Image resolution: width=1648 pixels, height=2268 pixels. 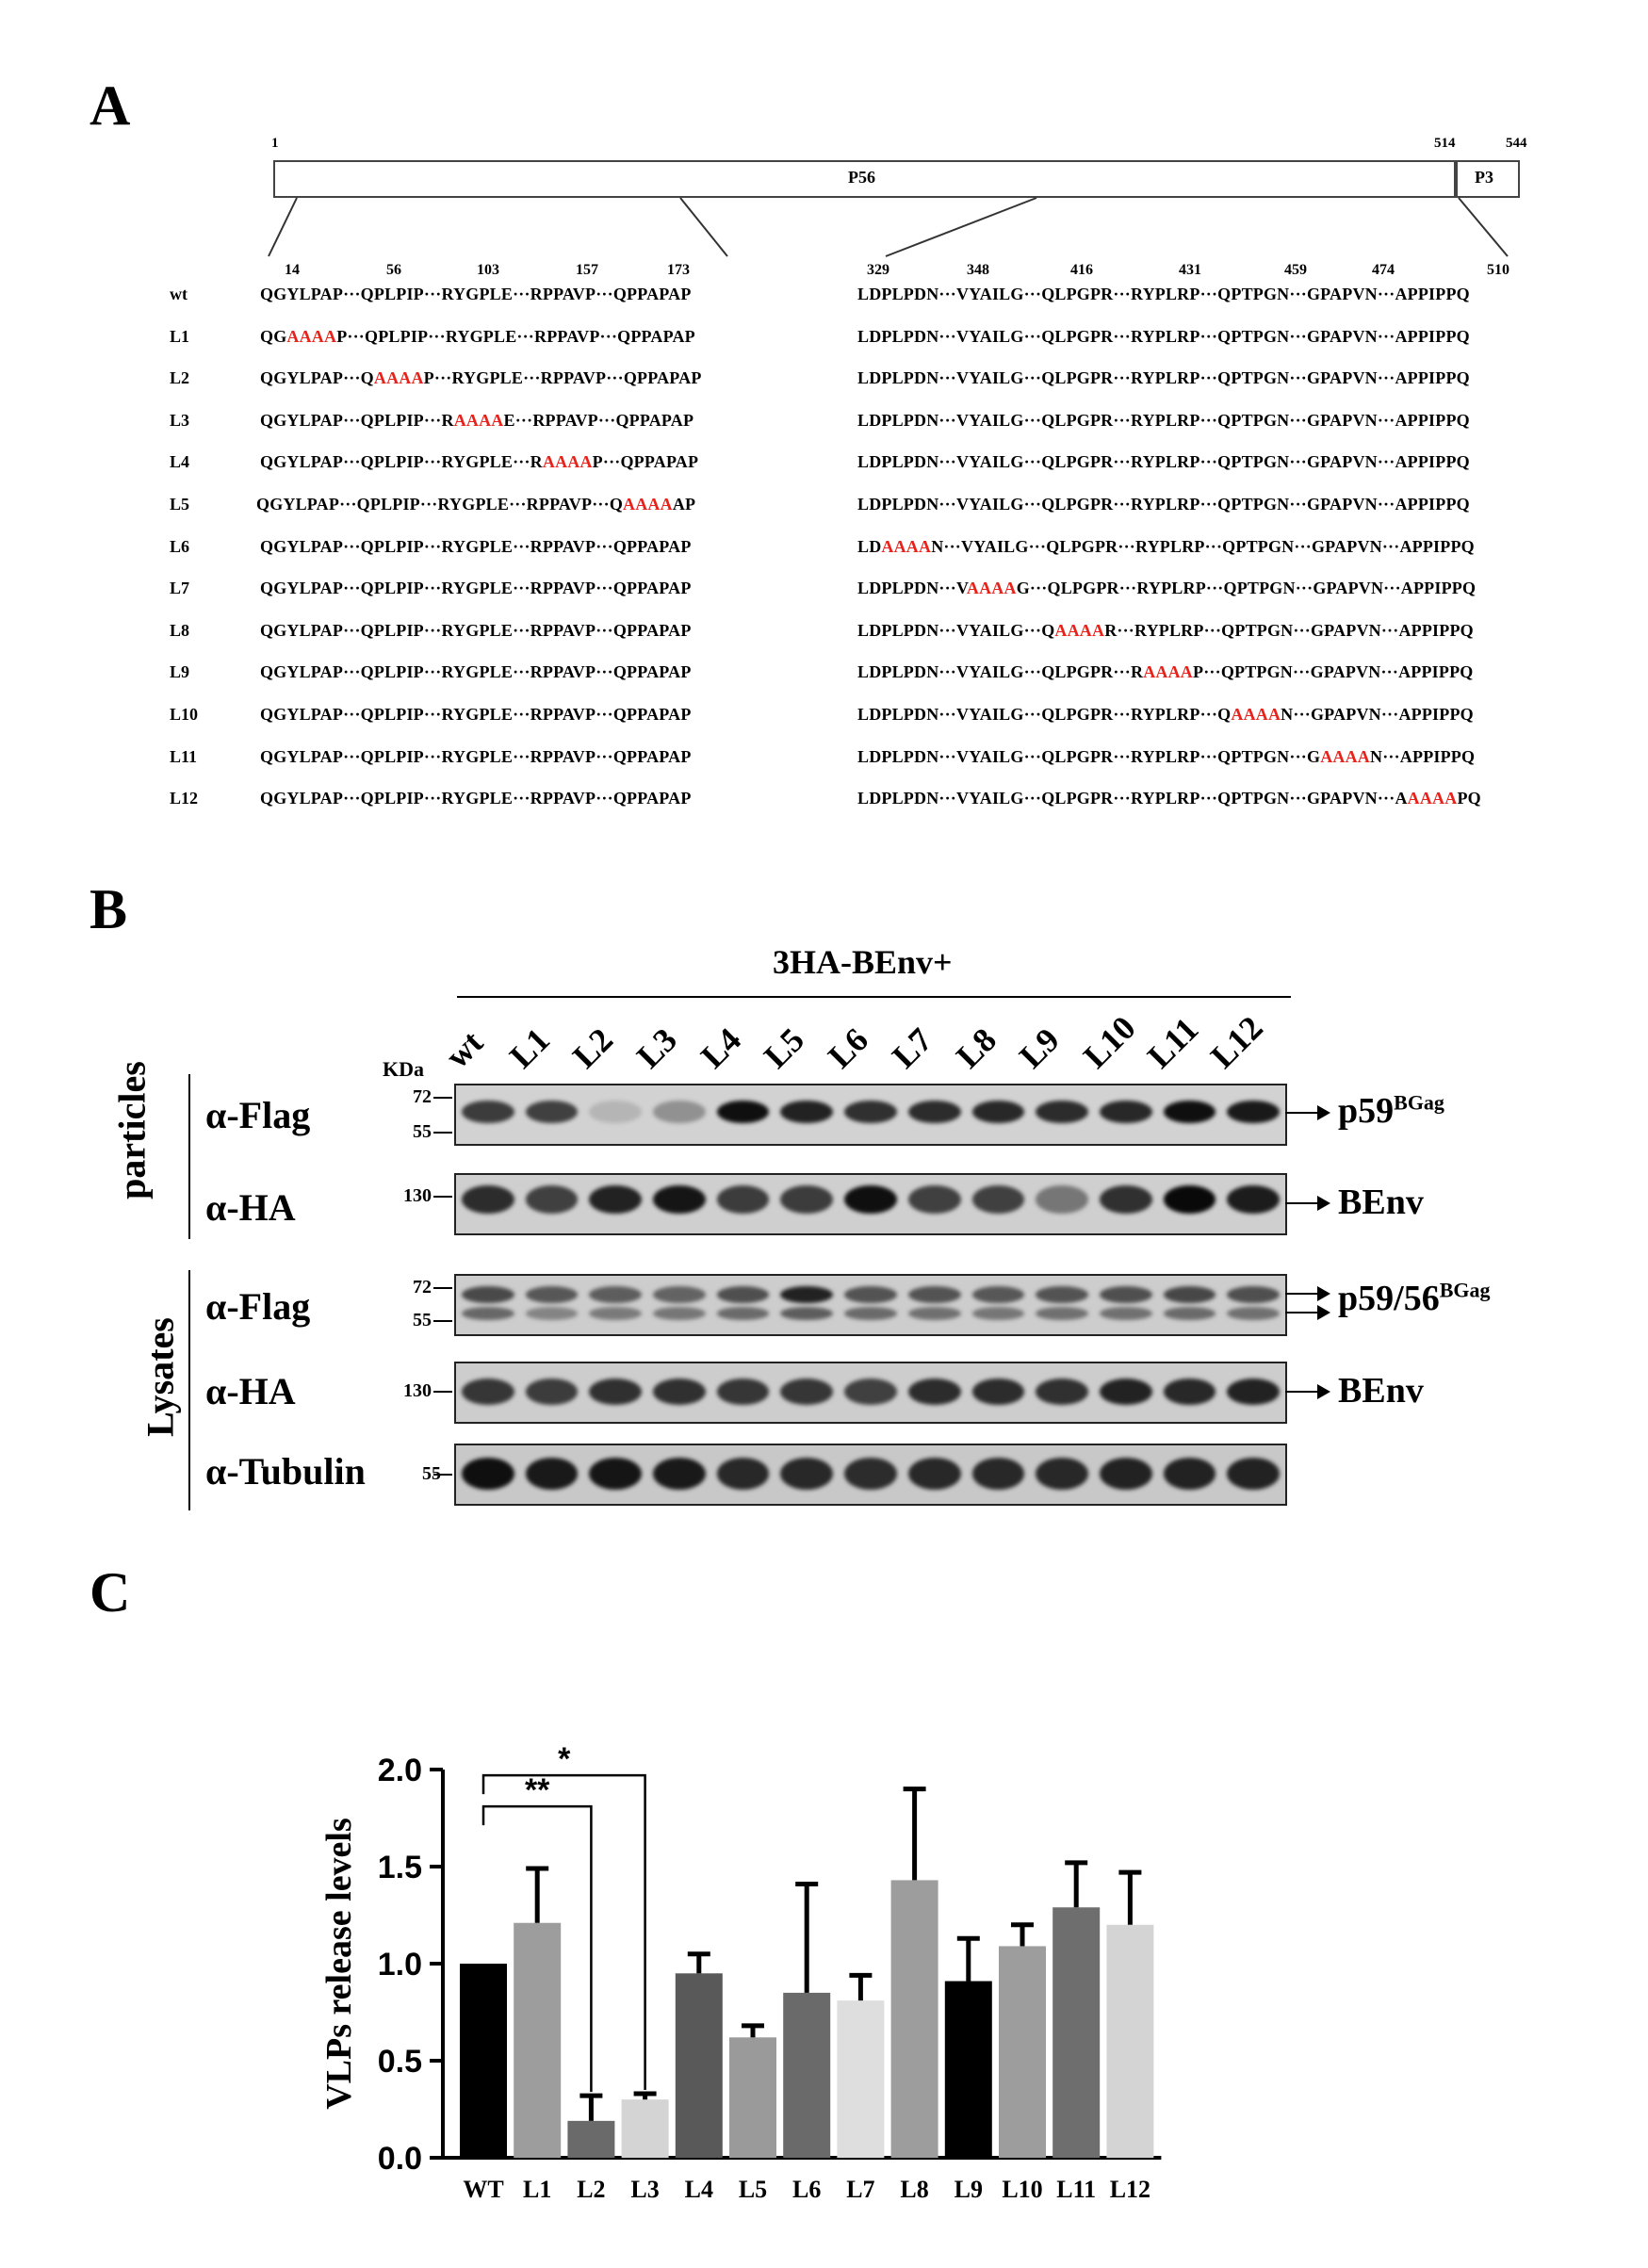 What do you see at coordinates (400, 1867) in the screenshot?
I see `y-tick-label: 1.5` at bounding box center [400, 1867].